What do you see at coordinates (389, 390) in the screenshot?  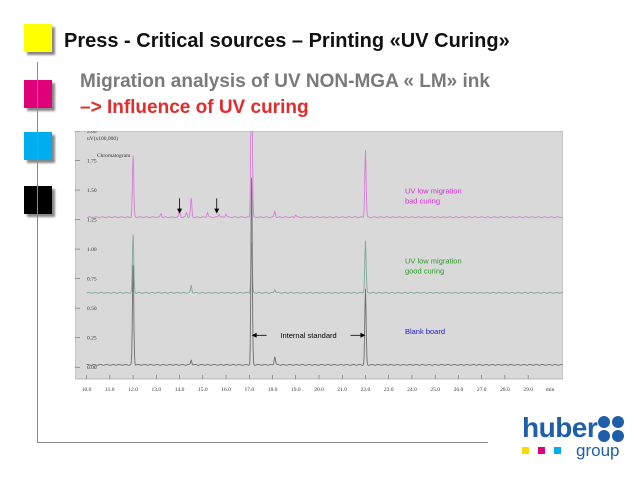 I see `x-tick-label: 23.0` at bounding box center [389, 390].